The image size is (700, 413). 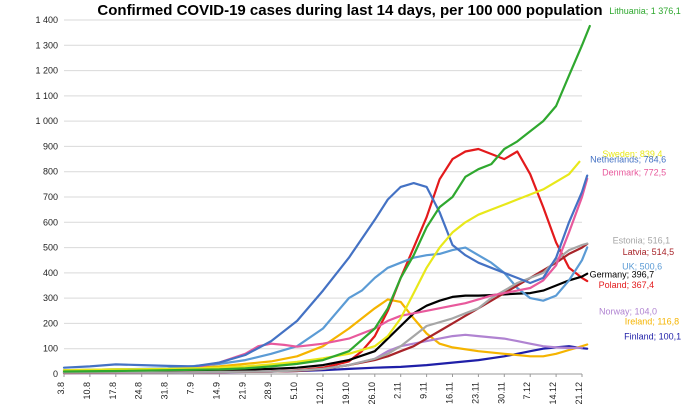 I want to click on y-tick-label: 900, so click(x=50, y=146).